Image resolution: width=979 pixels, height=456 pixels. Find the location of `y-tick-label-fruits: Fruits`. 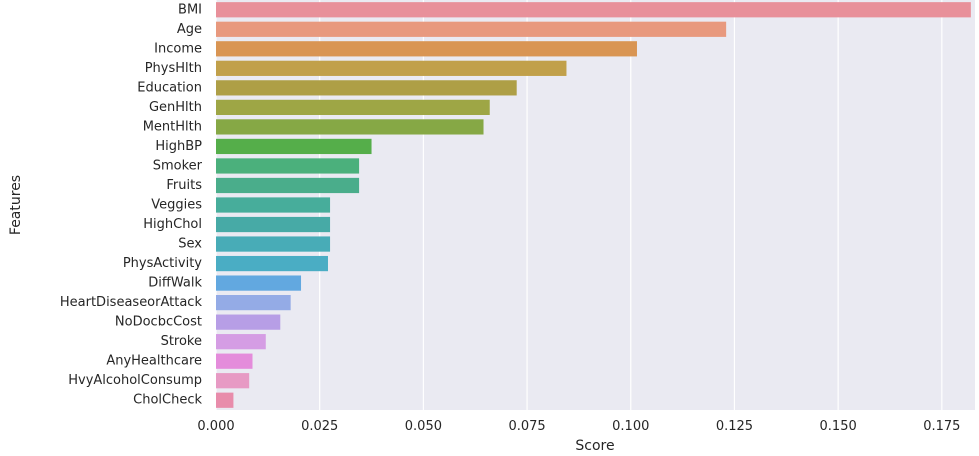

y-tick-label-fruits: Fruits is located at coordinates (184, 185).